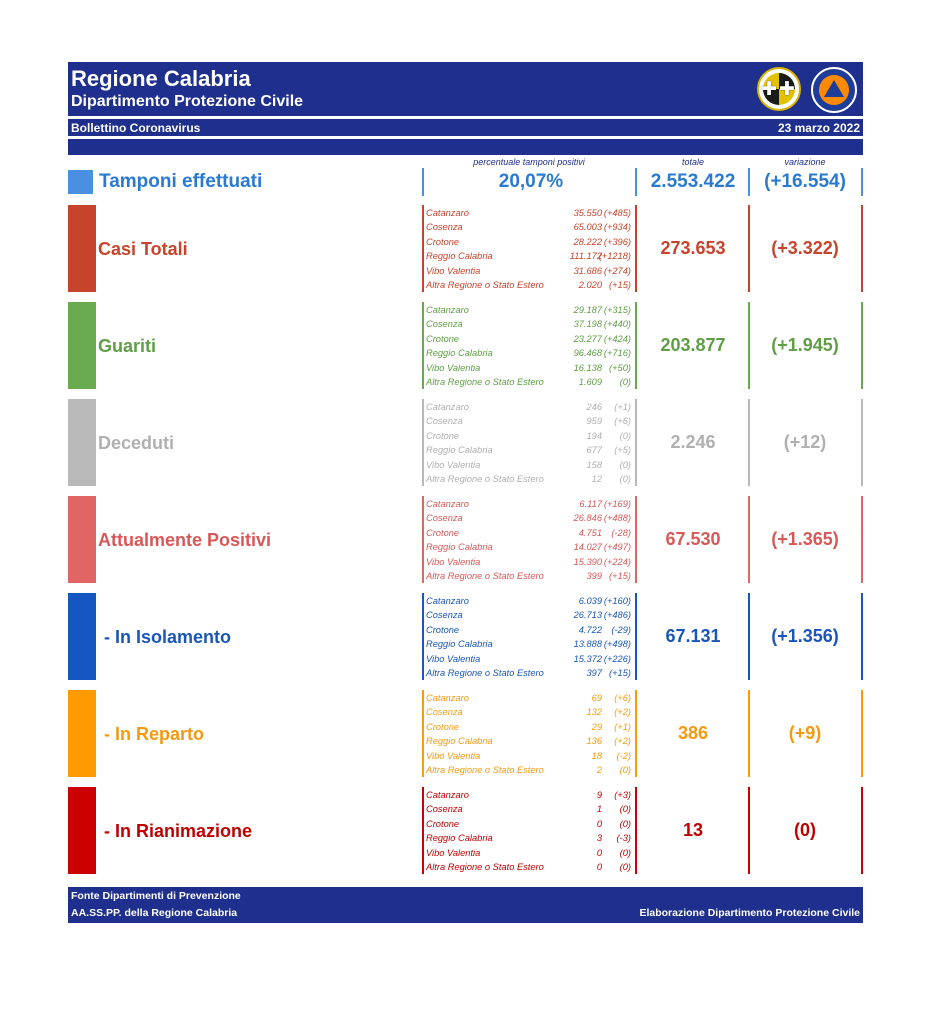 Image resolution: width=925 pixels, height=1024 pixels. I want to click on spacer-bar, so click(465, 147).